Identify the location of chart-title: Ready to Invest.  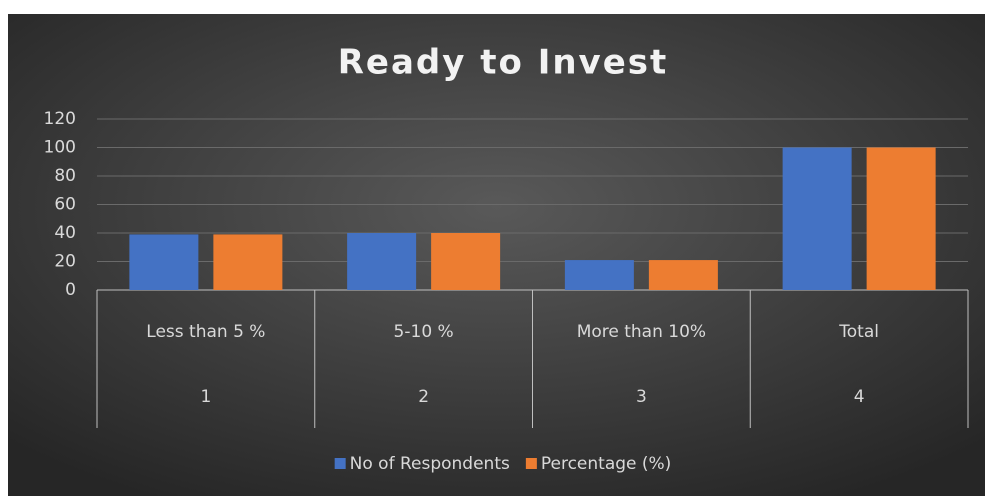
(503, 63).